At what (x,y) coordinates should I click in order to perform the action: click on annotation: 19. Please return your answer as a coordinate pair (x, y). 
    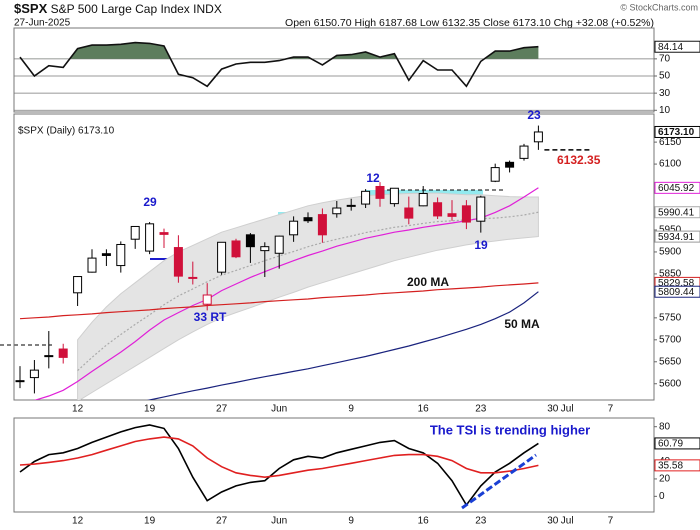
    Looking at the image, I should click on (481, 245).